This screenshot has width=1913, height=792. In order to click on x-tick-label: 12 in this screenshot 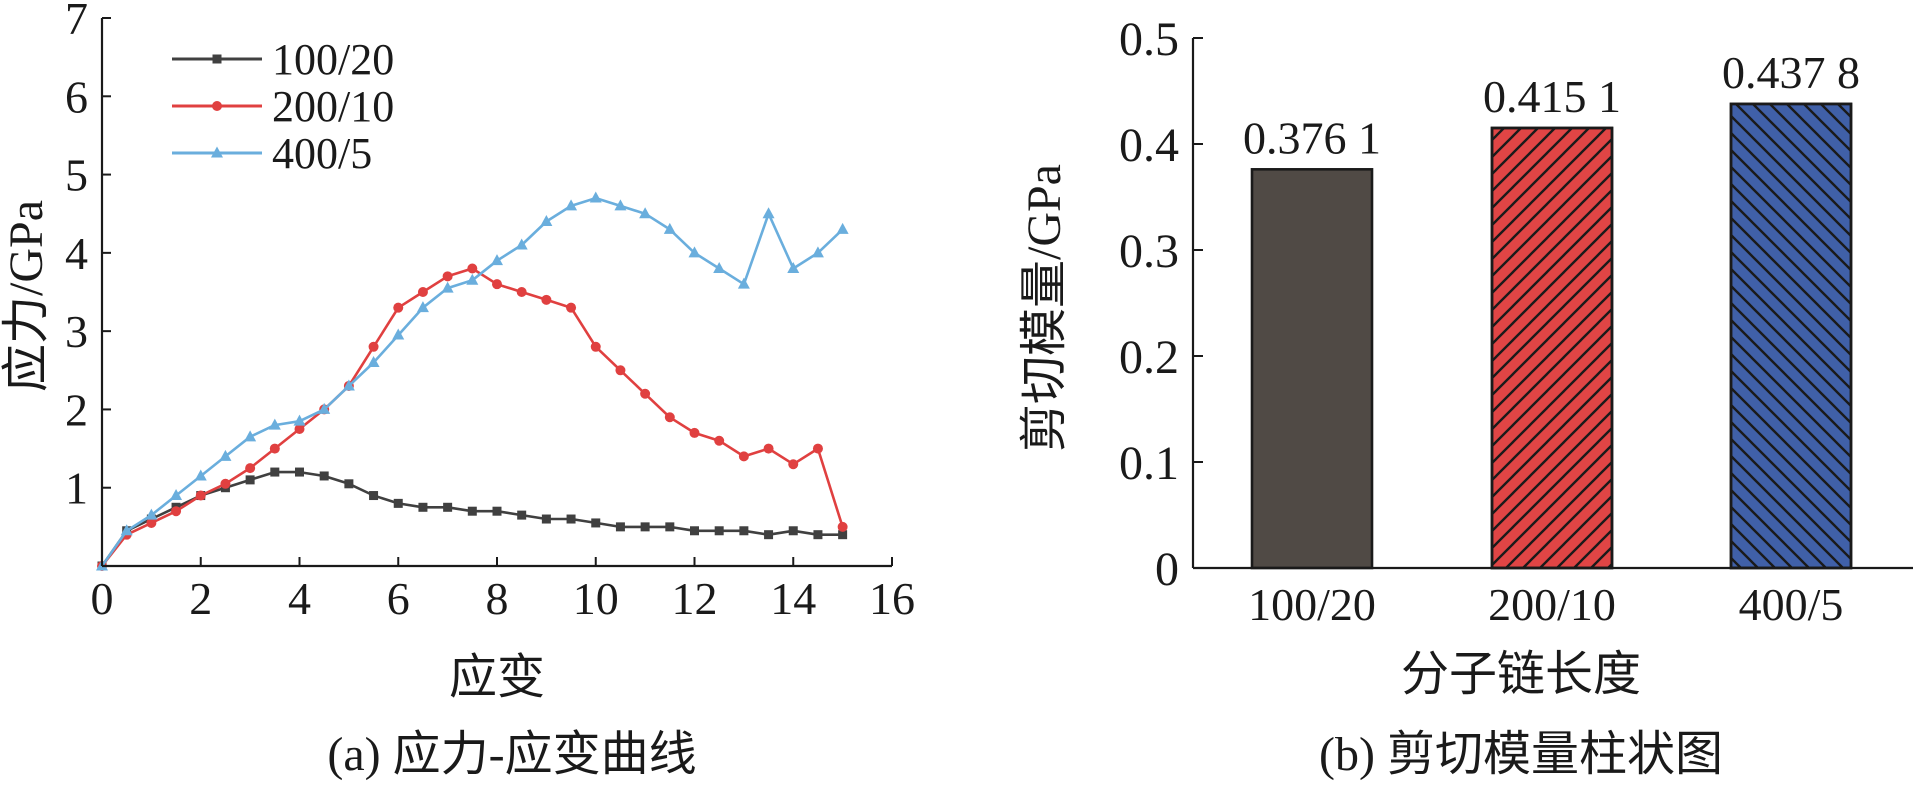, I will do `click(695, 598)`.